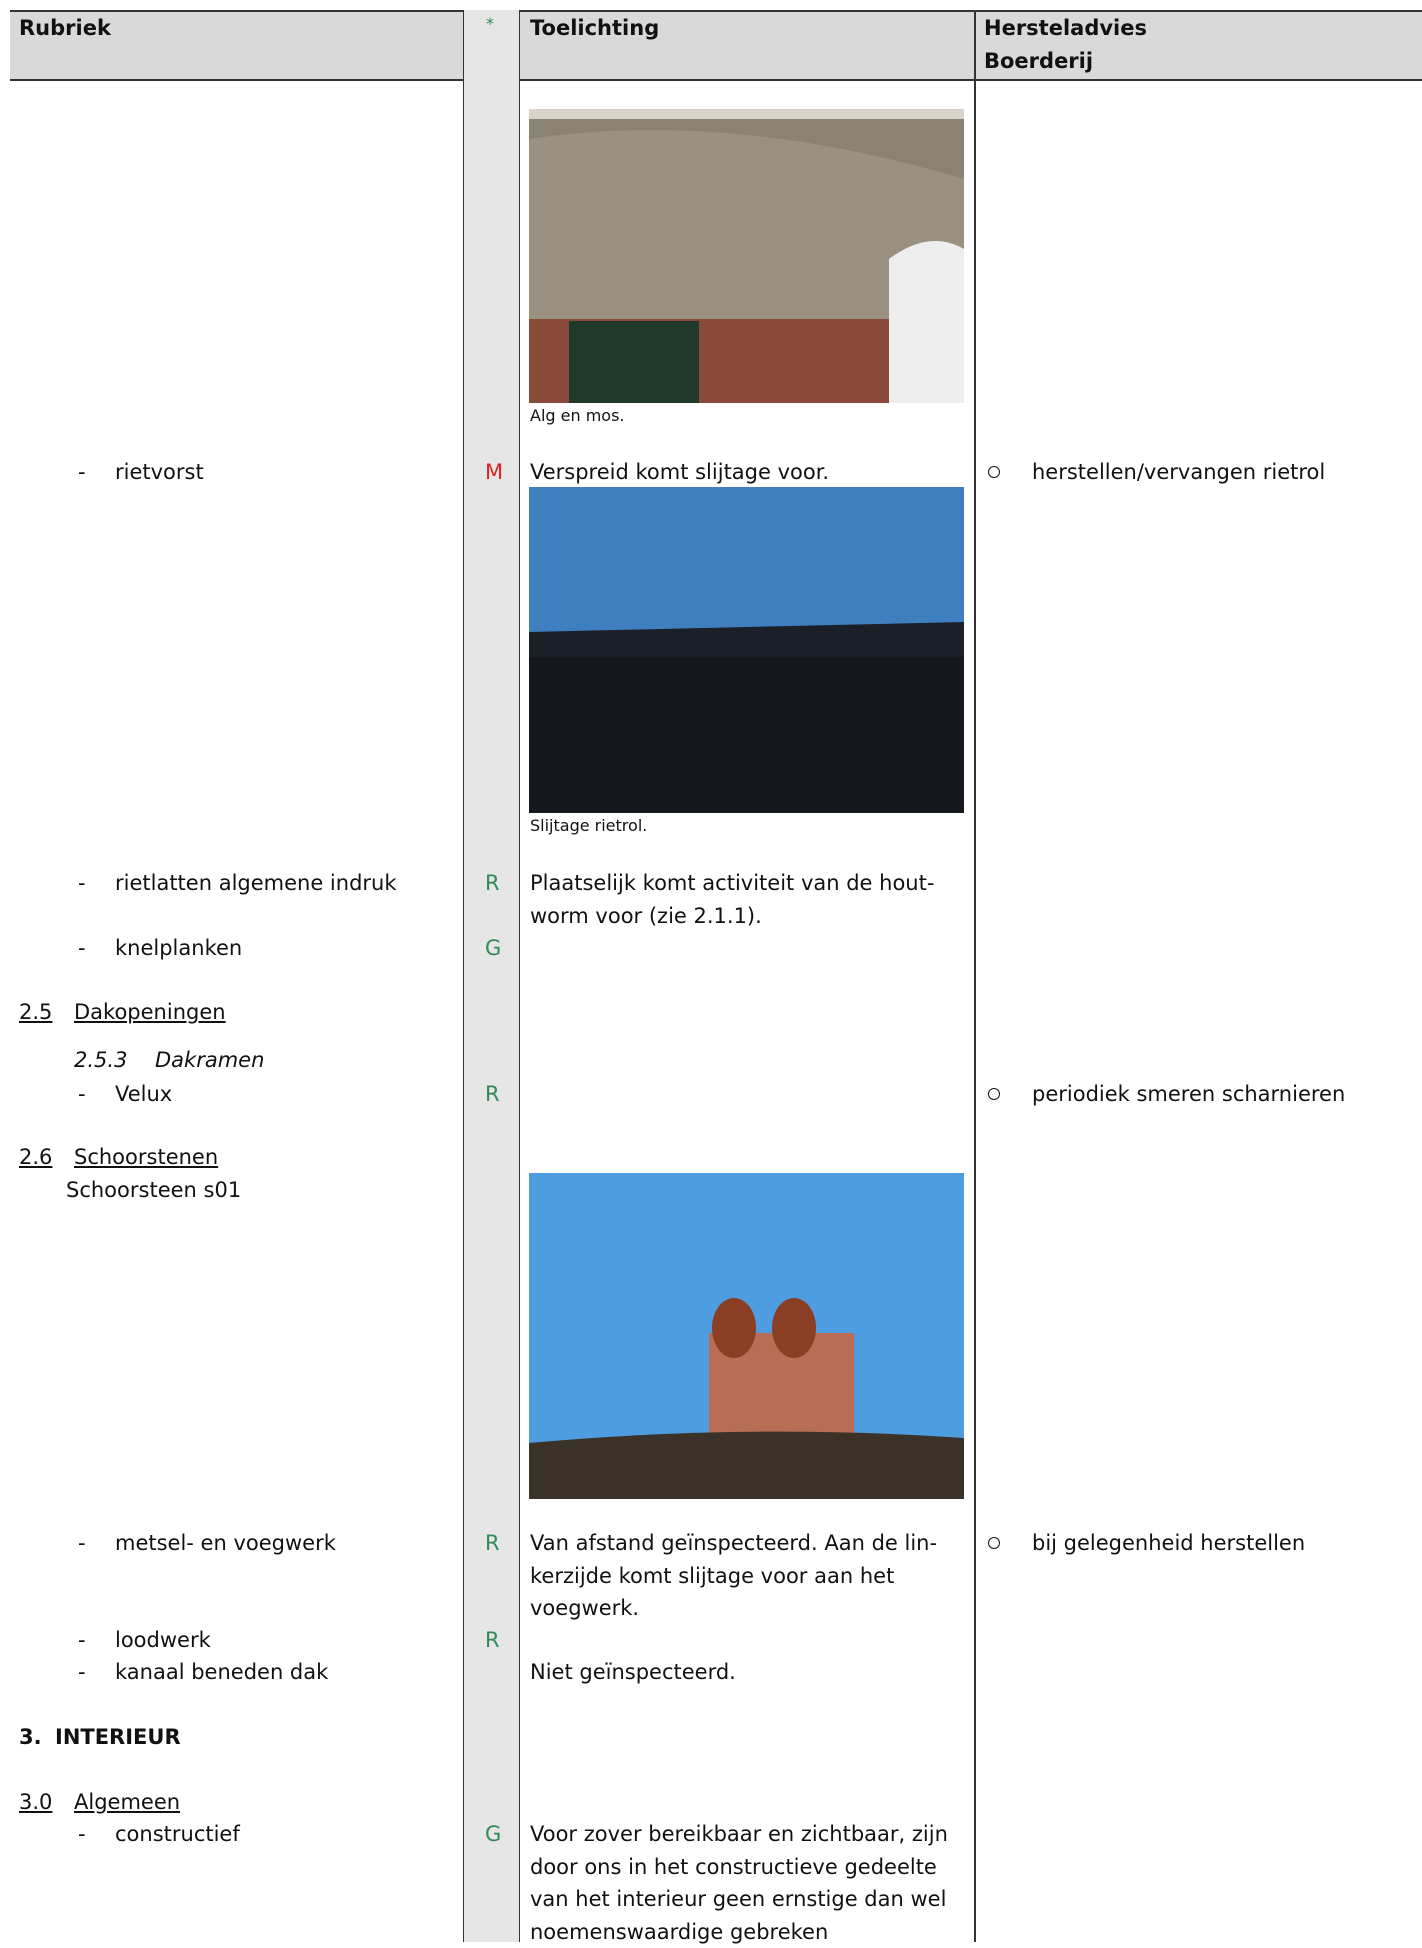 The image size is (1422, 1948). What do you see at coordinates (154, 1190) in the screenshot?
I see `section-sub: Schoorsteen s01` at bounding box center [154, 1190].